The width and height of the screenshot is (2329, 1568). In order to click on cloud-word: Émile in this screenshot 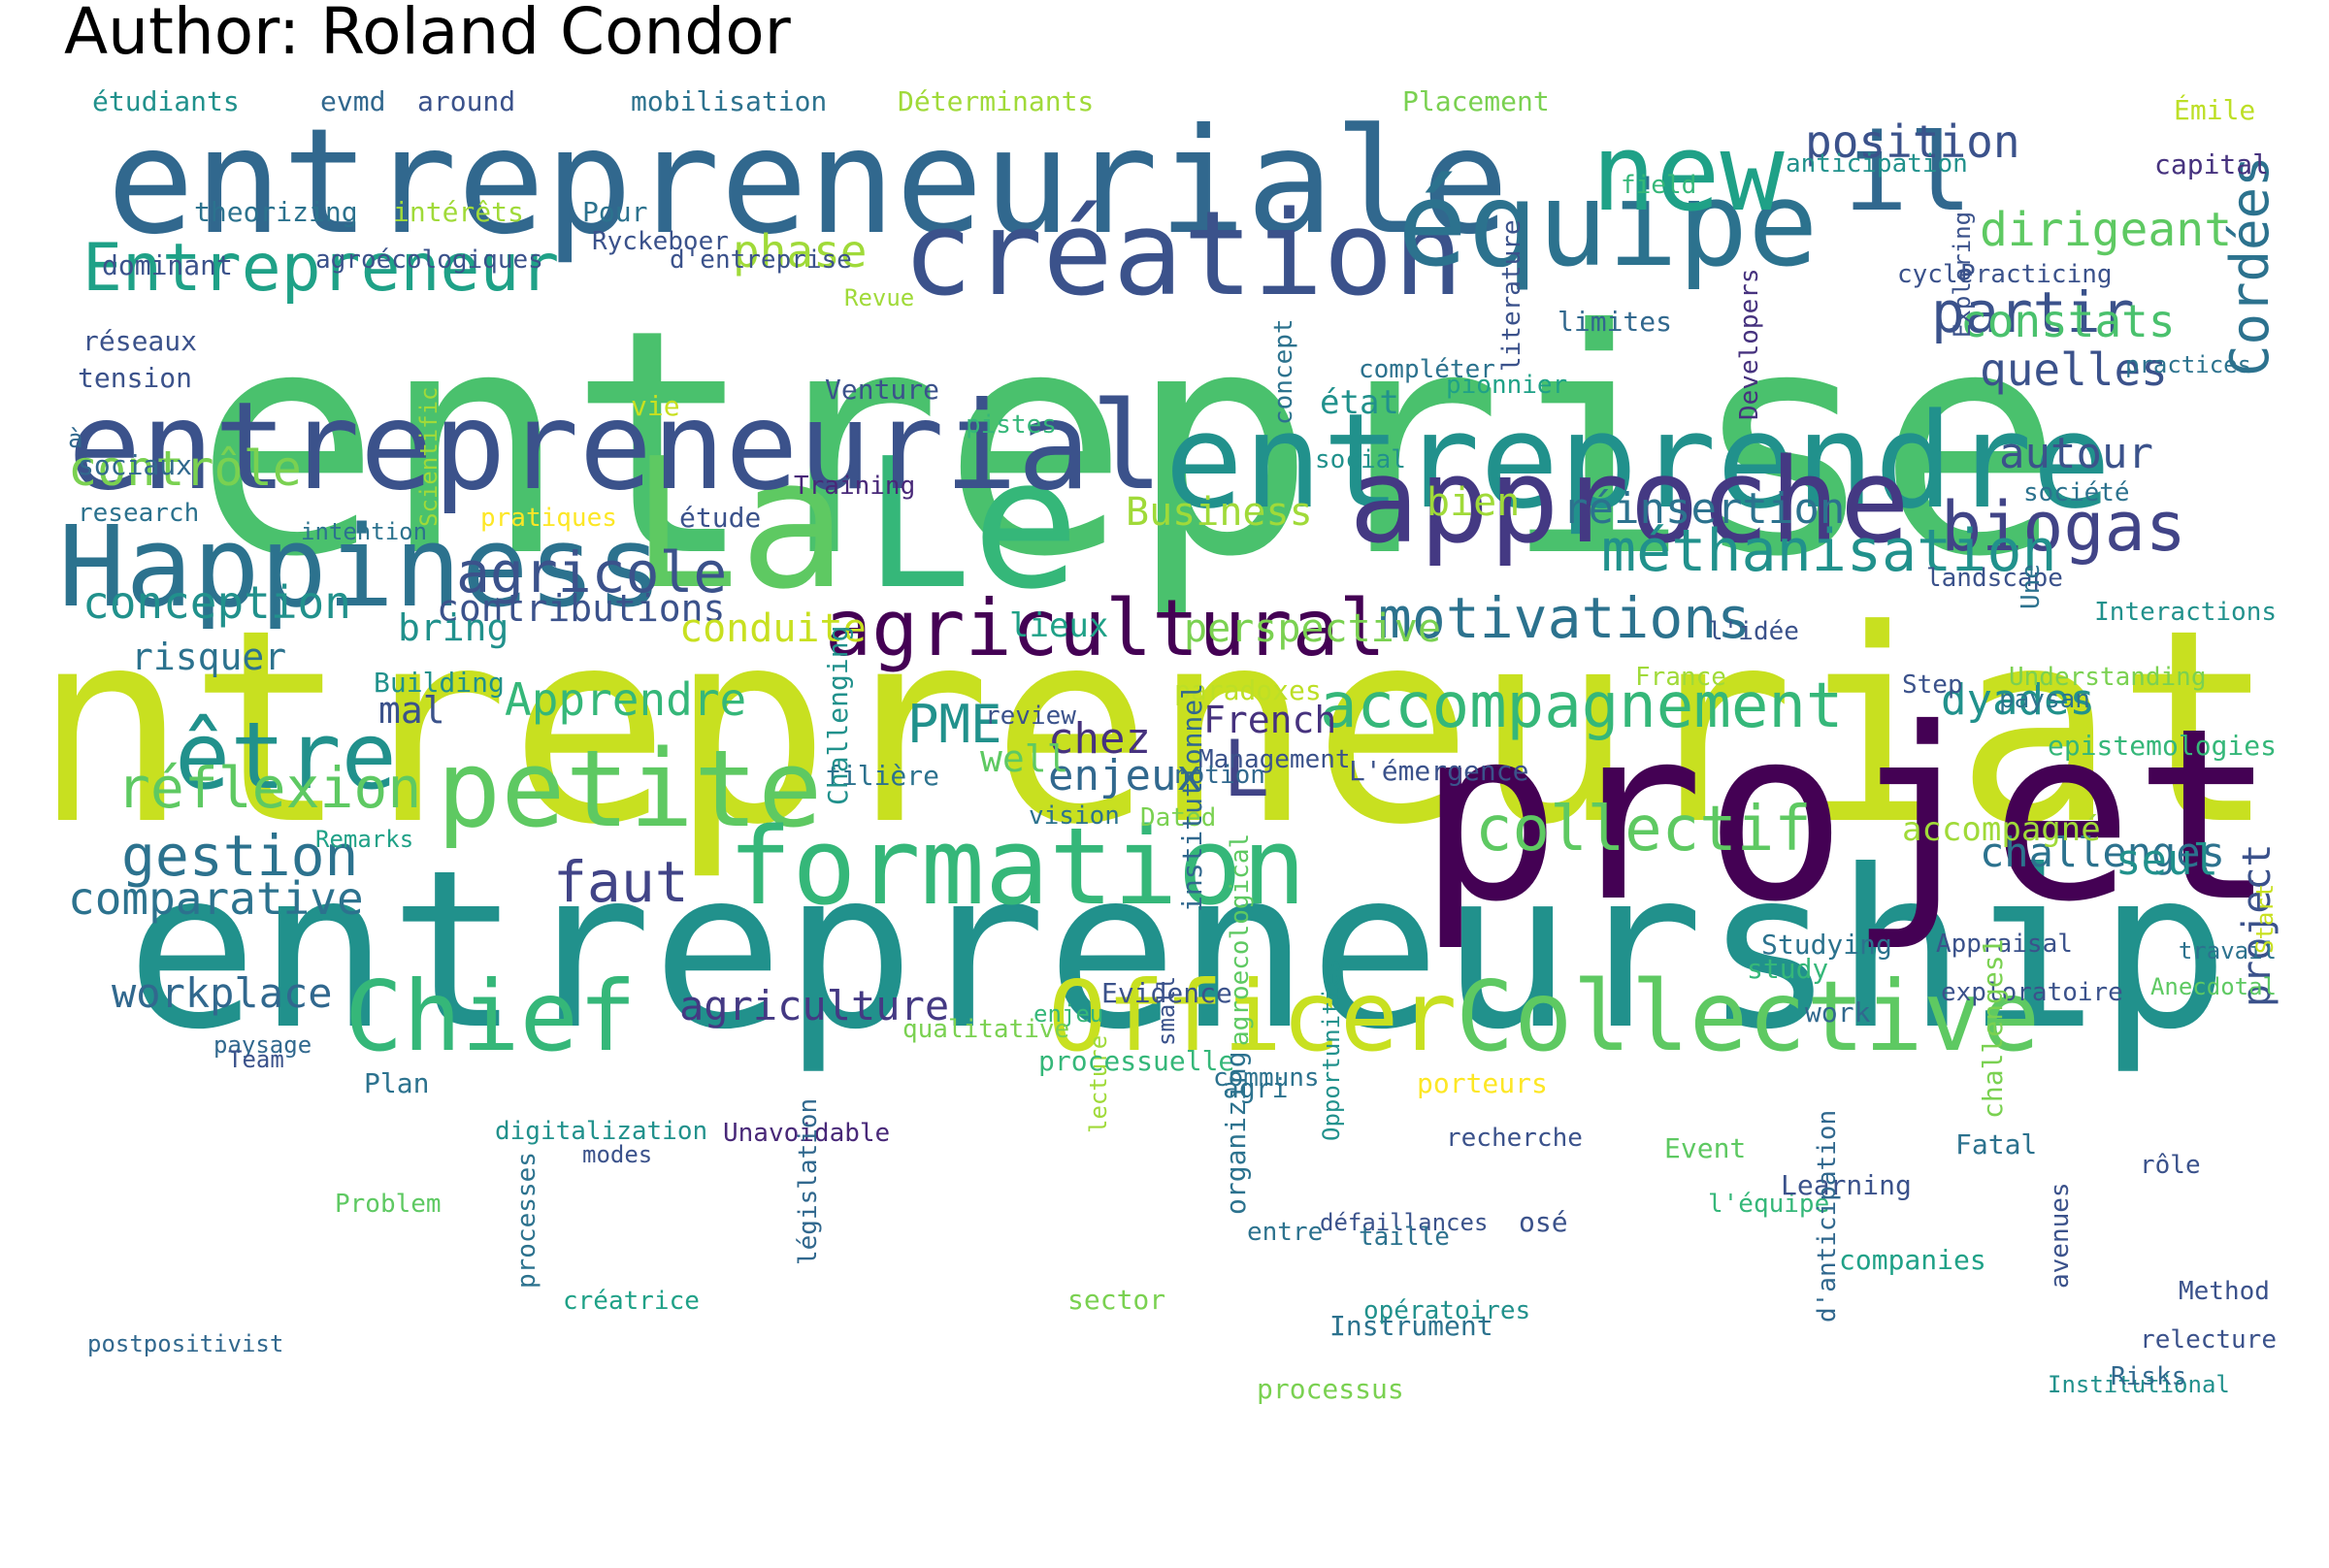, I will do `click(2215, 110)`.